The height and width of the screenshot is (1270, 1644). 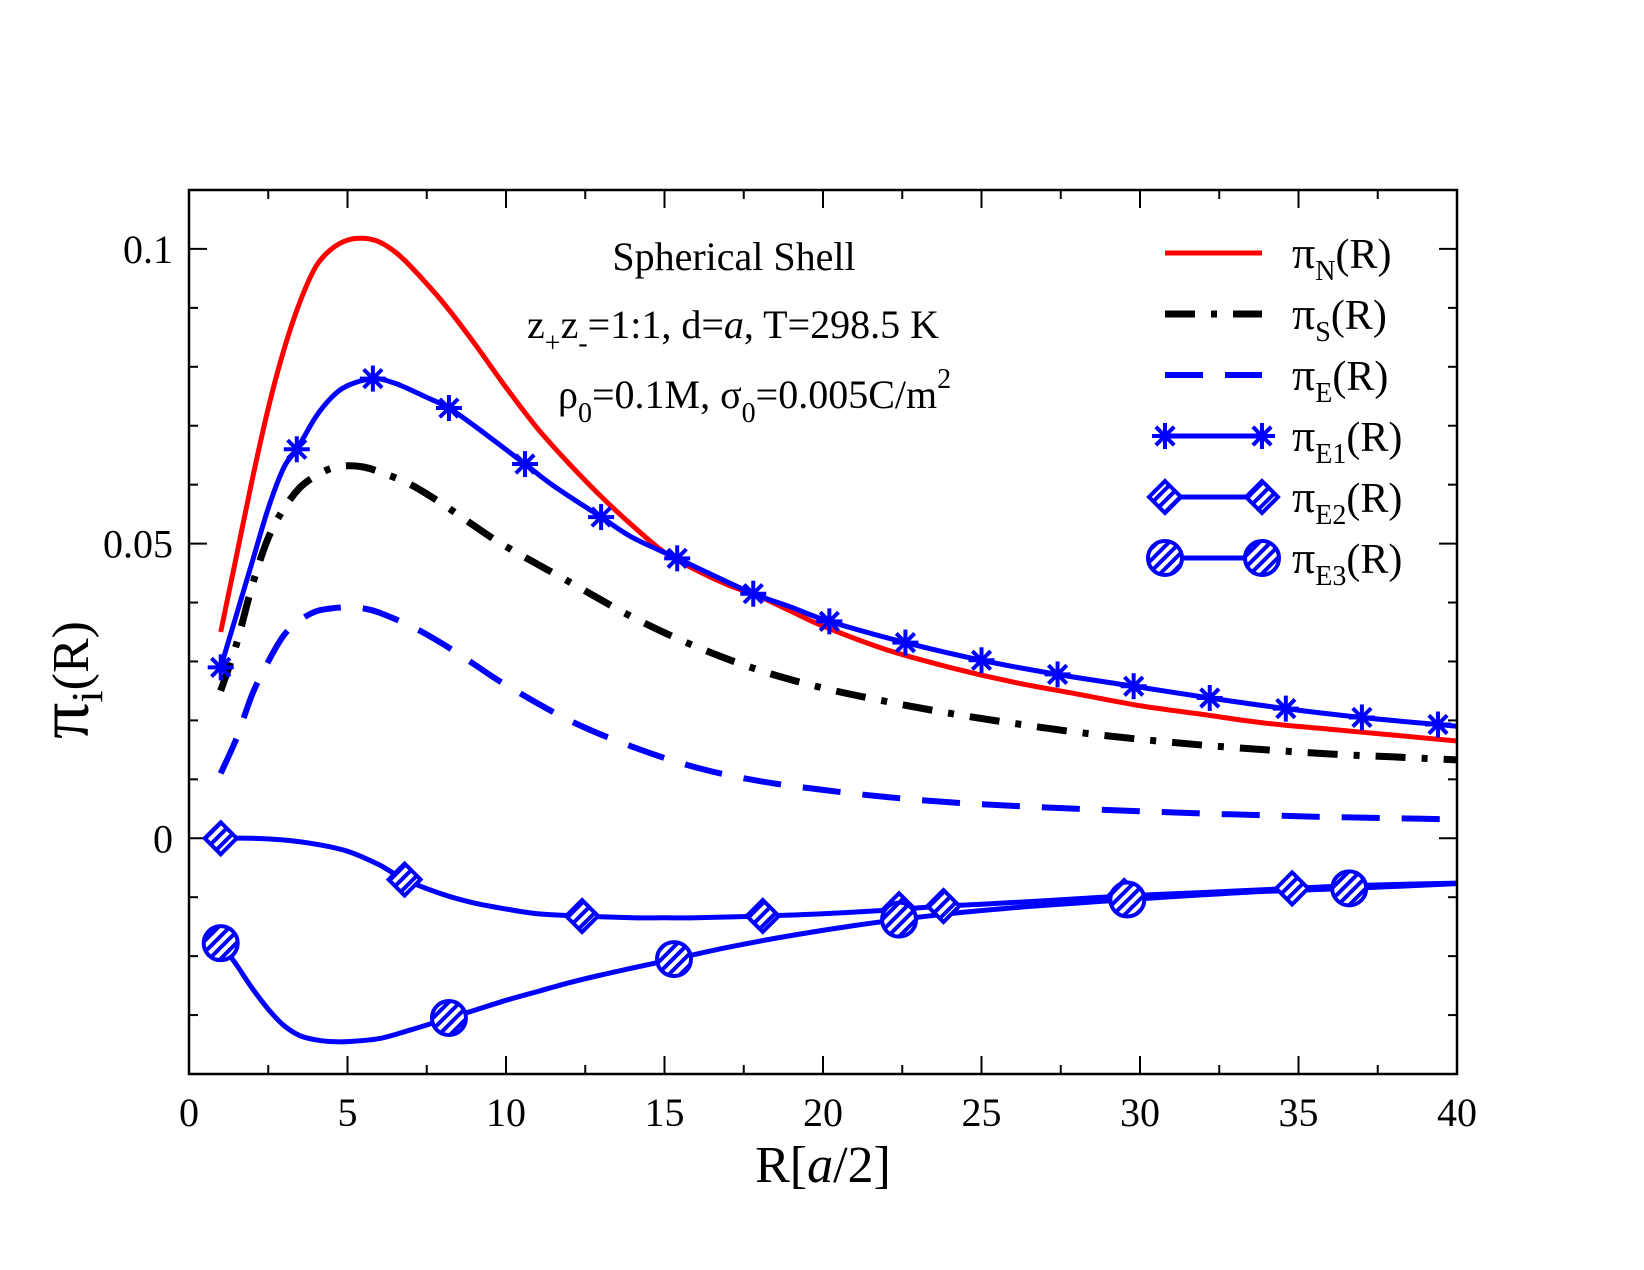 I want to click on y-axis-title: πi(R), so click(x=68, y=680).